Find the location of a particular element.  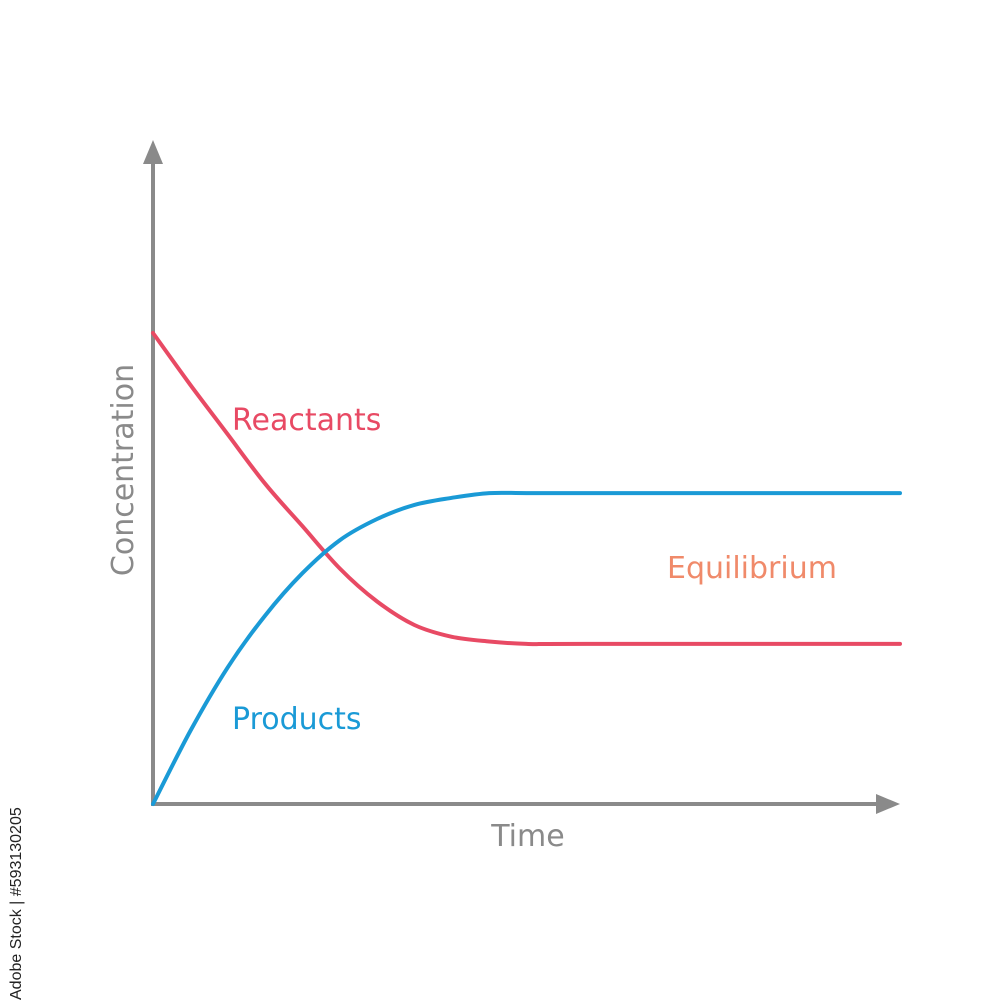

x-axis-title: Time is located at coordinates (527, 836).